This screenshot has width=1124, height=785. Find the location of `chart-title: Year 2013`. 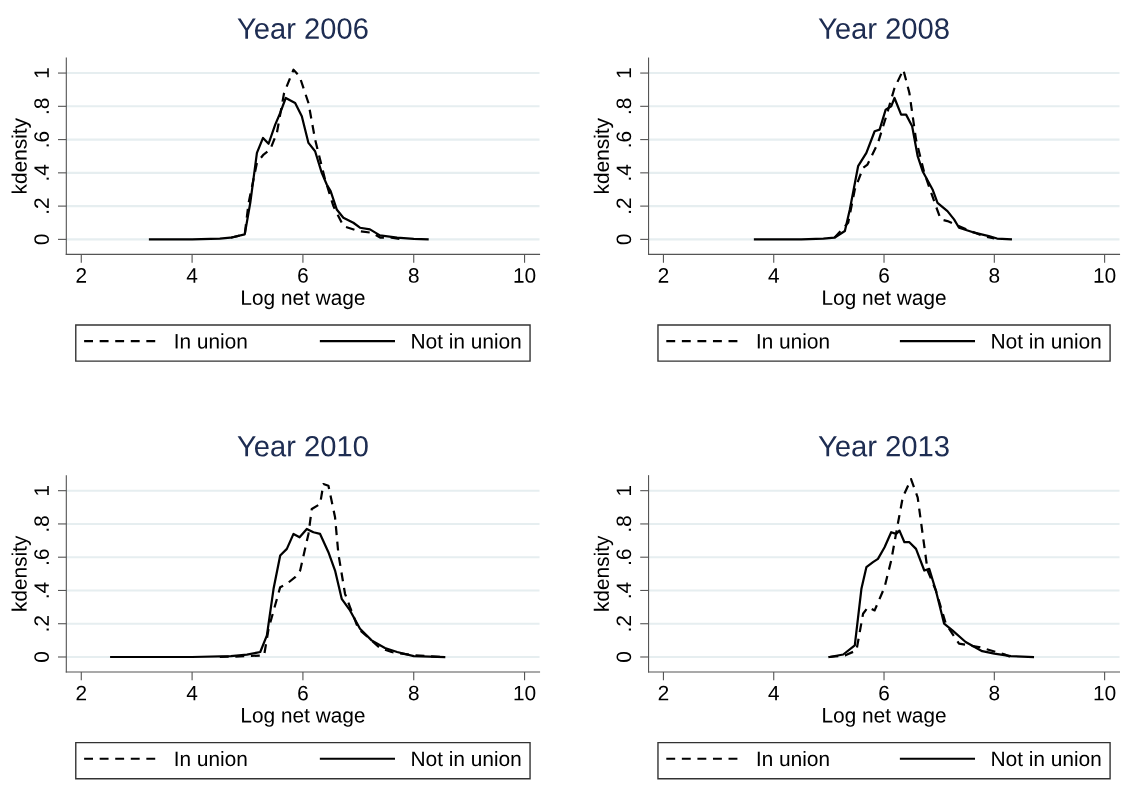

chart-title: Year 2013 is located at coordinates (883, 446).